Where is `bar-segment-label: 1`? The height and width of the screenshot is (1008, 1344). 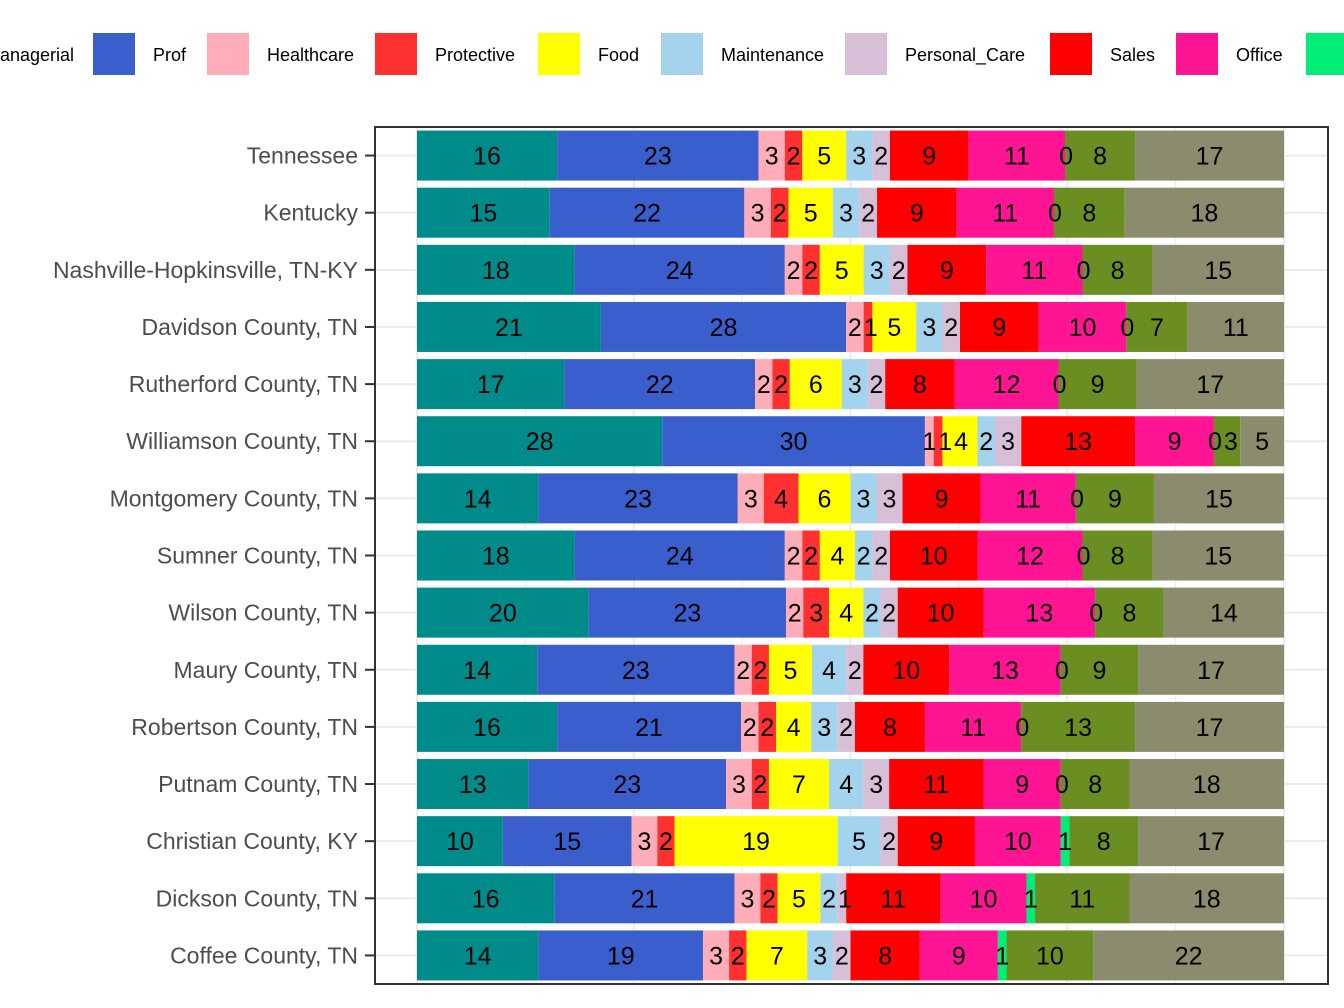
bar-segment-label: 1 is located at coordinates (1002, 956).